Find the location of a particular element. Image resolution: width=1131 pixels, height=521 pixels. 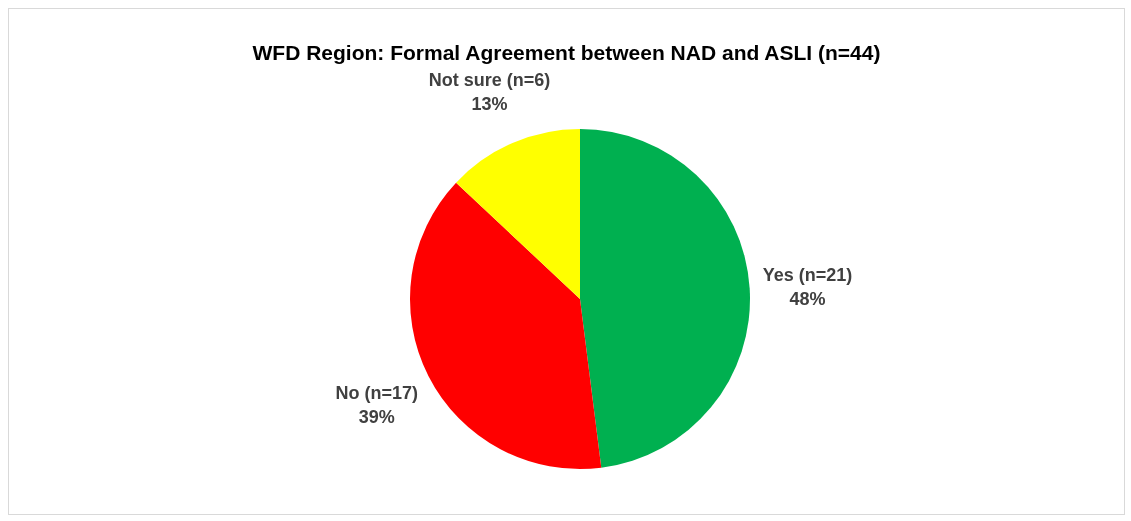

slice-label: No (n=17) is located at coordinates (377, 392).